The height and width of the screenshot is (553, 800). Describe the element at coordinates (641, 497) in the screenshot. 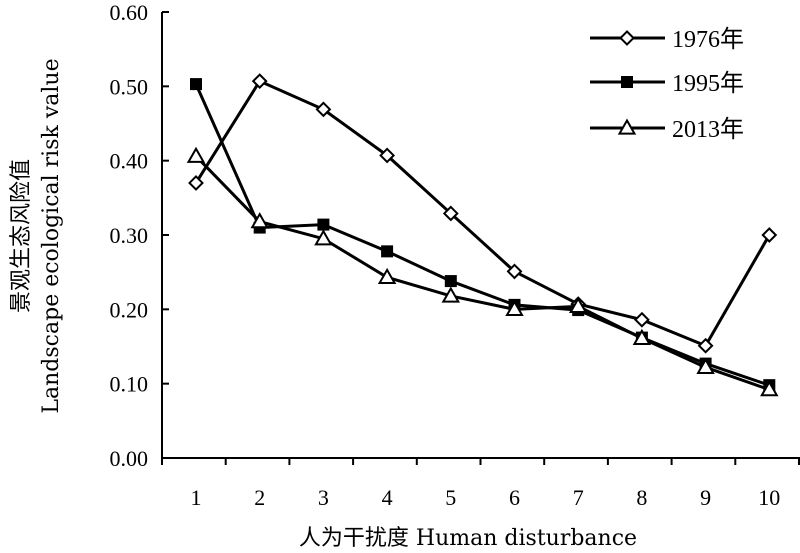

I see `x-tick-label: 8` at that location.